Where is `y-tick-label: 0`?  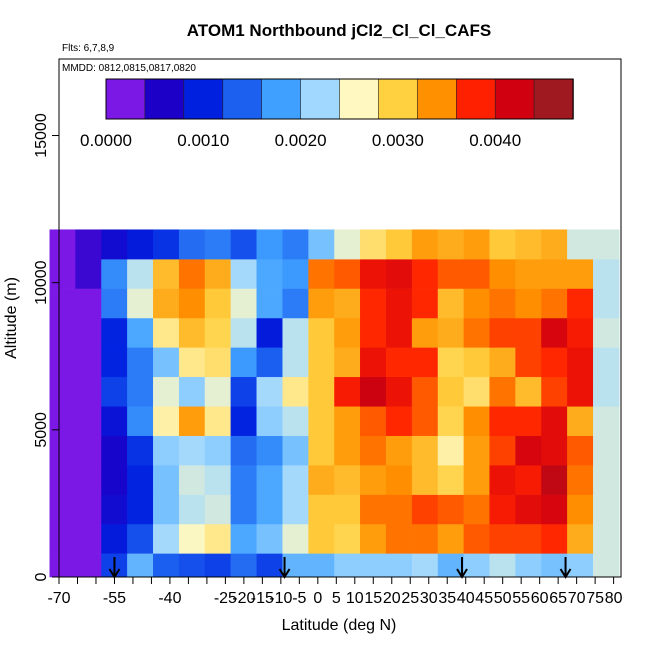
y-tick-label: 0 is located at coordinates (41, 576).